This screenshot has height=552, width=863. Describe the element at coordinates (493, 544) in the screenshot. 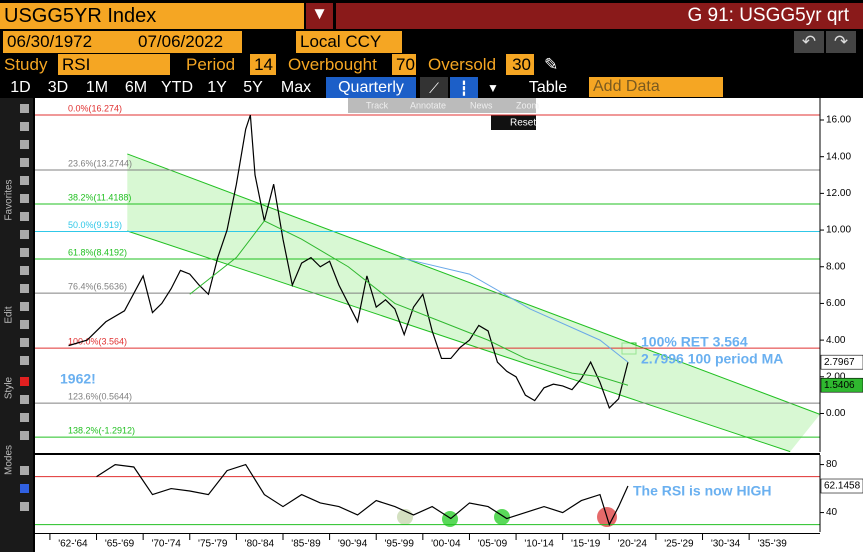

I see `x-tick-label: '05-'09` at that location.